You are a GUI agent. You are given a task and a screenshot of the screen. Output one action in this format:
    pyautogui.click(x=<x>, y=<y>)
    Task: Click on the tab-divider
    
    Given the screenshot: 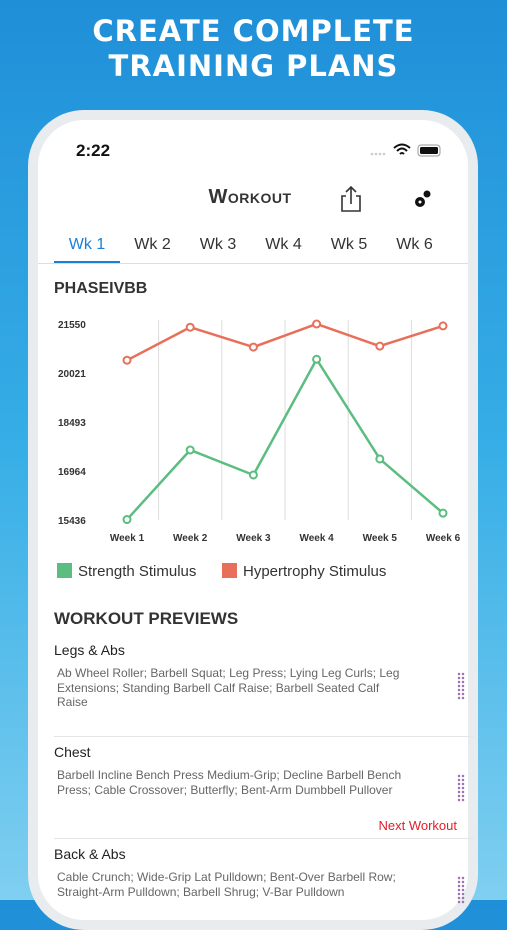 What is the action you would take?
    pyautogui.click(x=253, y=263)
    